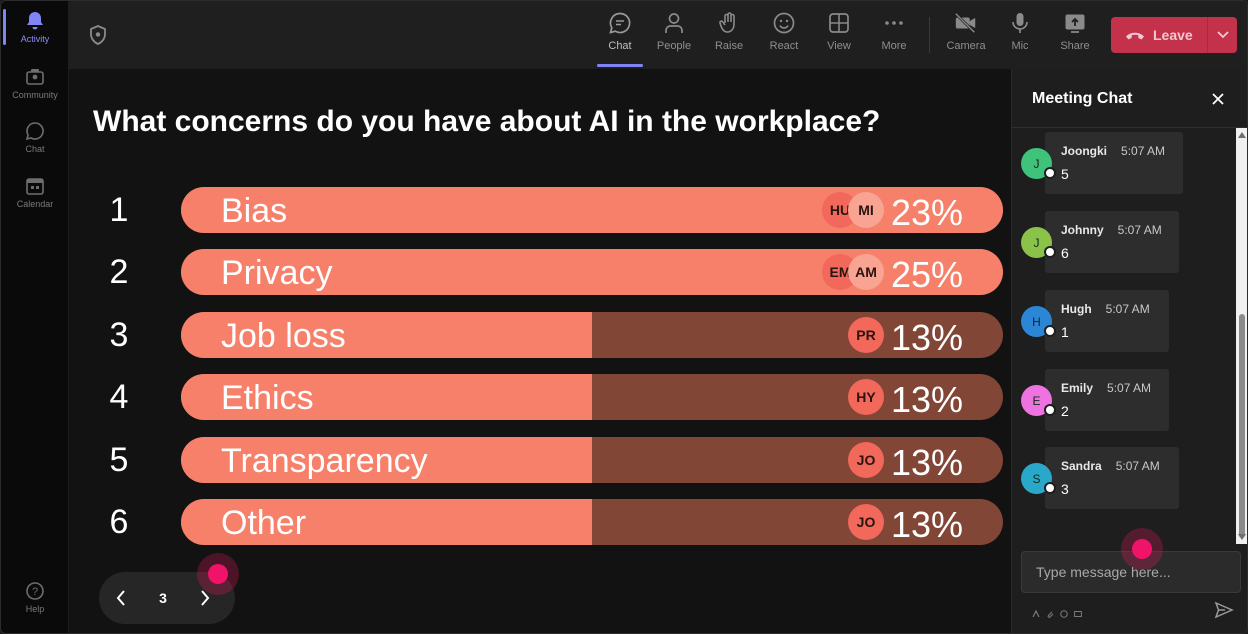 The width and height of the screenshot is (1248, 634). Describe the element at coordinates (926, 212) in the screenshot. I see `poll-percent: 23%` at that location.